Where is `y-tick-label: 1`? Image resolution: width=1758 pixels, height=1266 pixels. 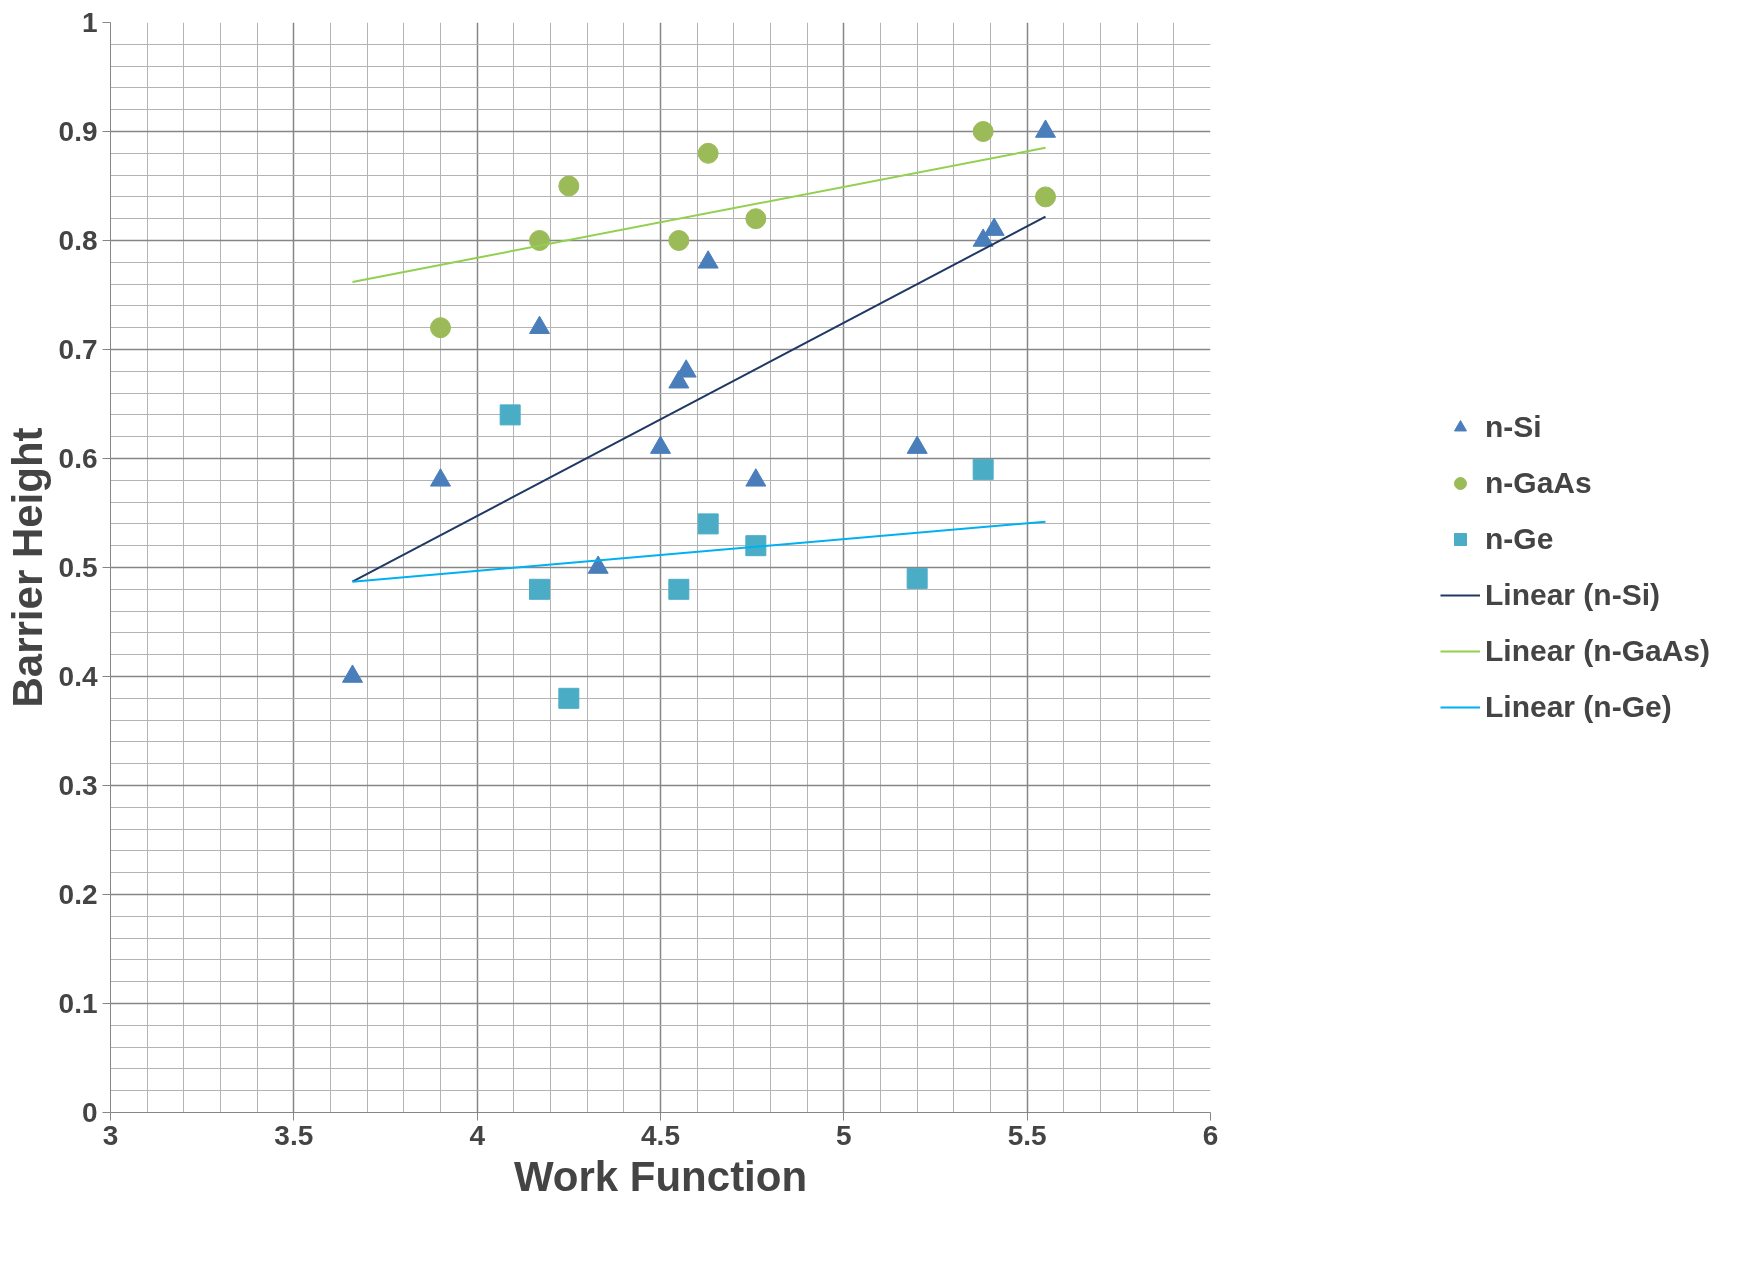
y-tick-label: 1 is located at coordinates (89, 22).